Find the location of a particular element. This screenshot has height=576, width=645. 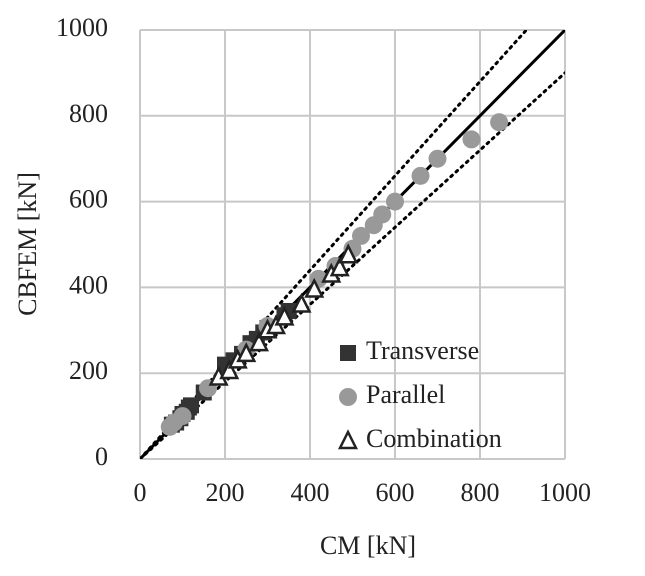

legend-label: Combination is located at coordinates (434, 438).